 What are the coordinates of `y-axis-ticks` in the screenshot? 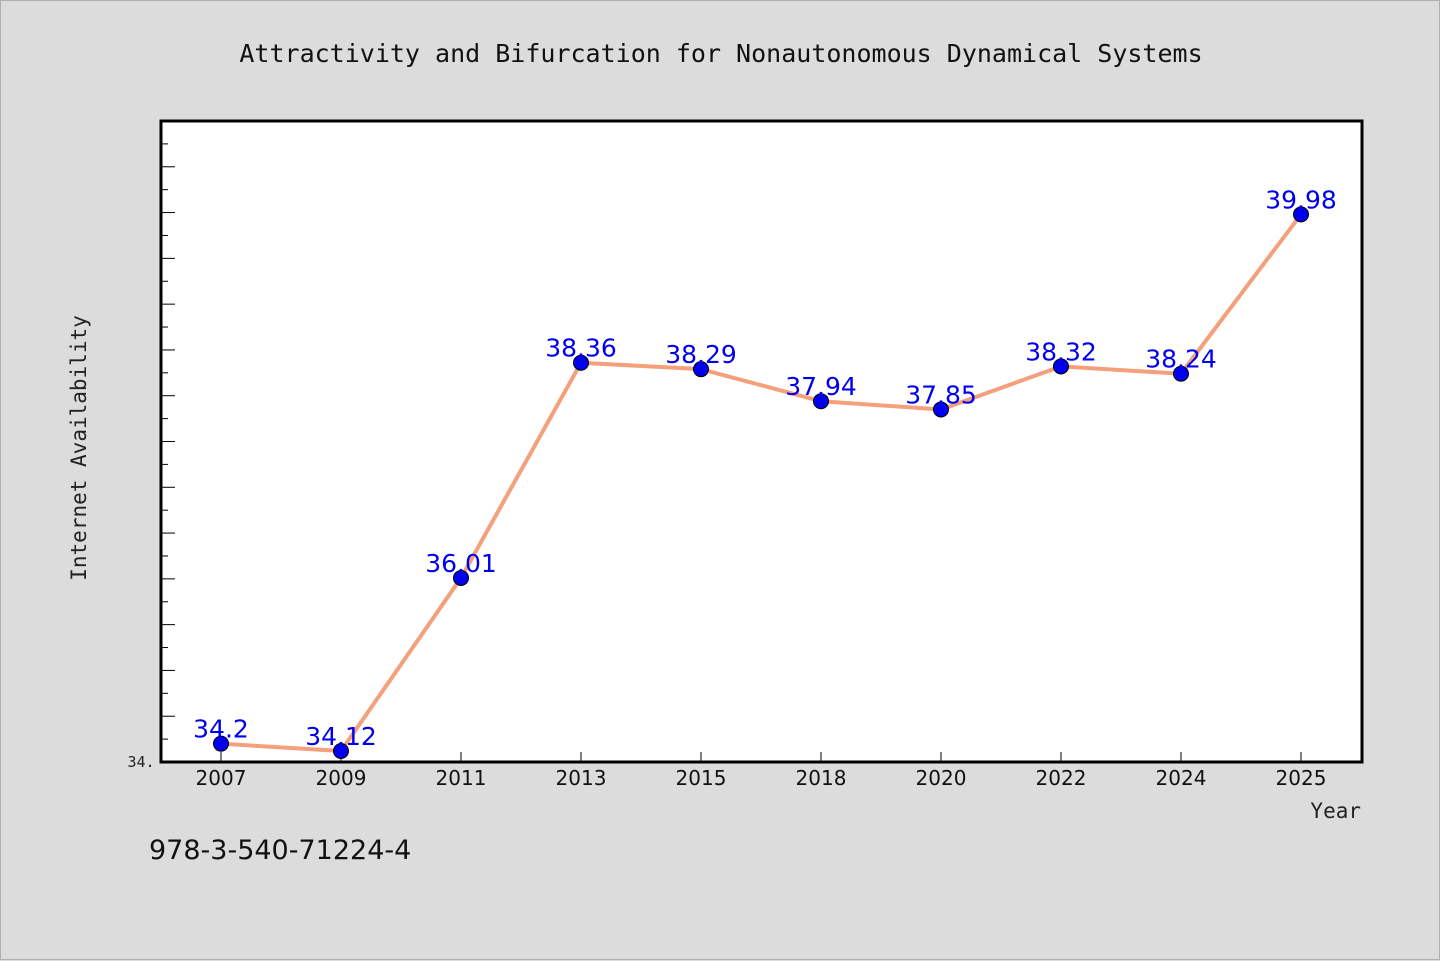 It's located at (168, 441).